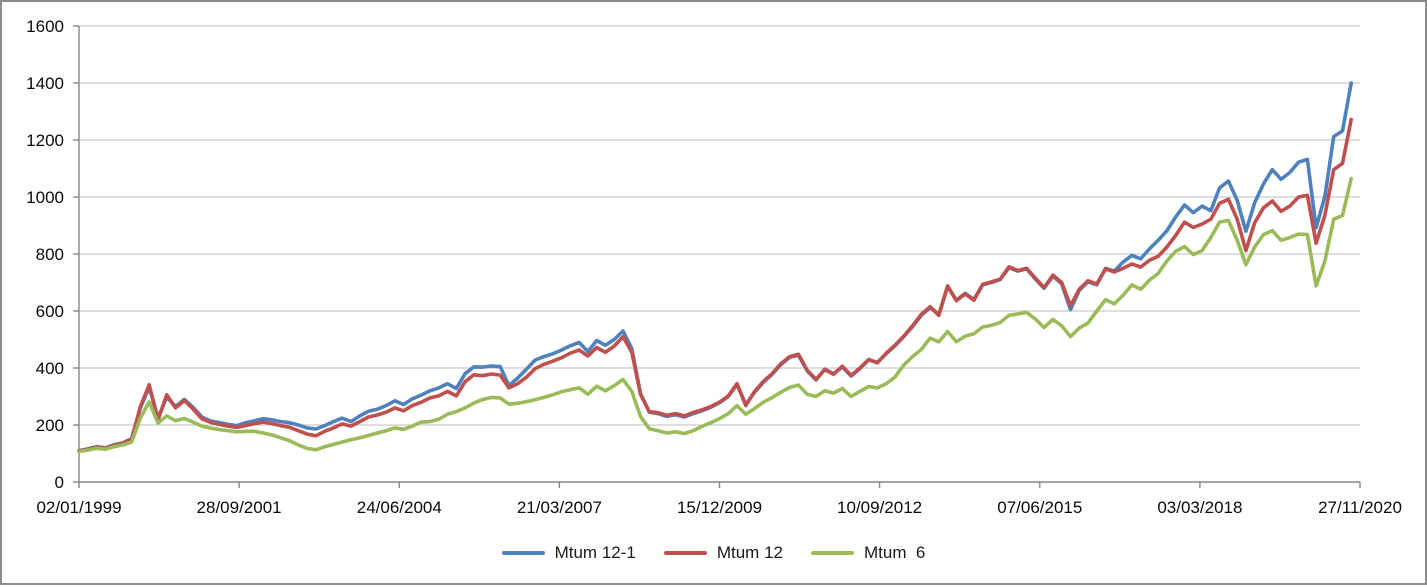 This screenshot has height=587, width=1427. I want to click on x-axis-label: 10/09/2012, so click(879, 507).